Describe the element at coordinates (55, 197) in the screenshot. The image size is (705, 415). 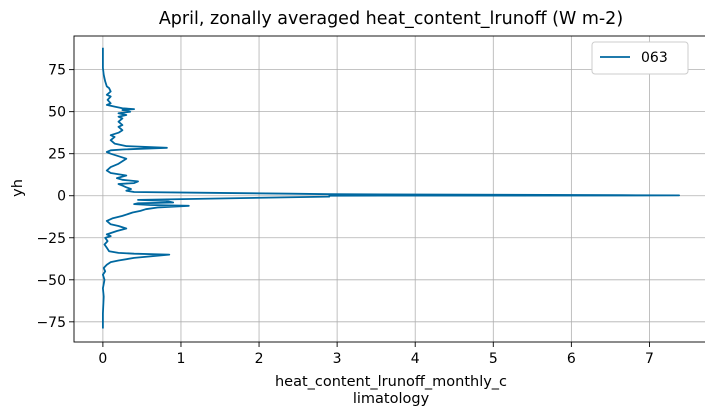
I see `y-axis-ticks: −75 −50 −25 0 25 50 75` at that location.